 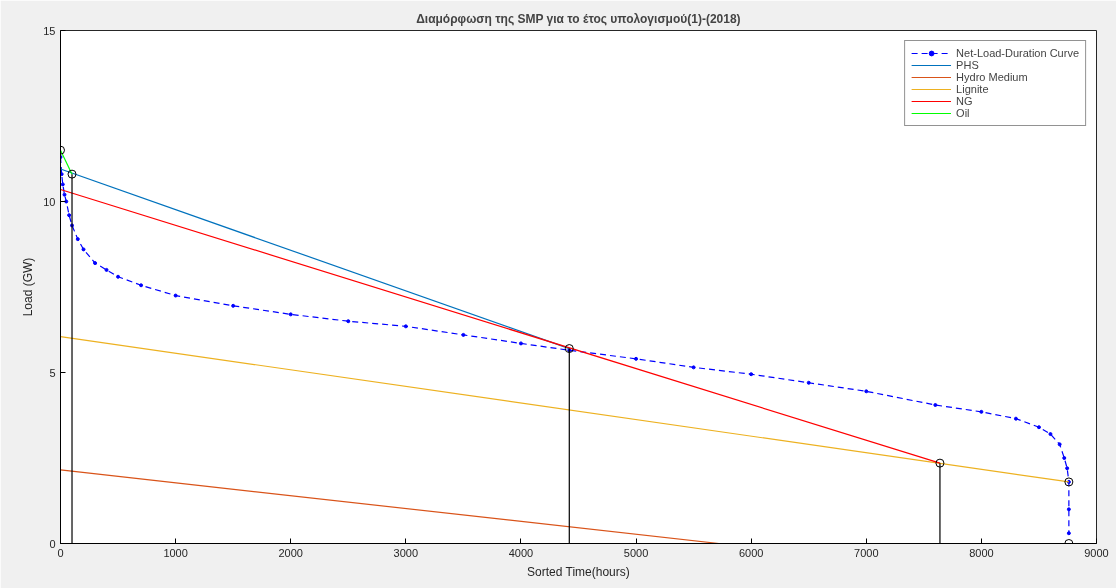 I want to click on y-tick-label: 5, so click(x=52, y=372).